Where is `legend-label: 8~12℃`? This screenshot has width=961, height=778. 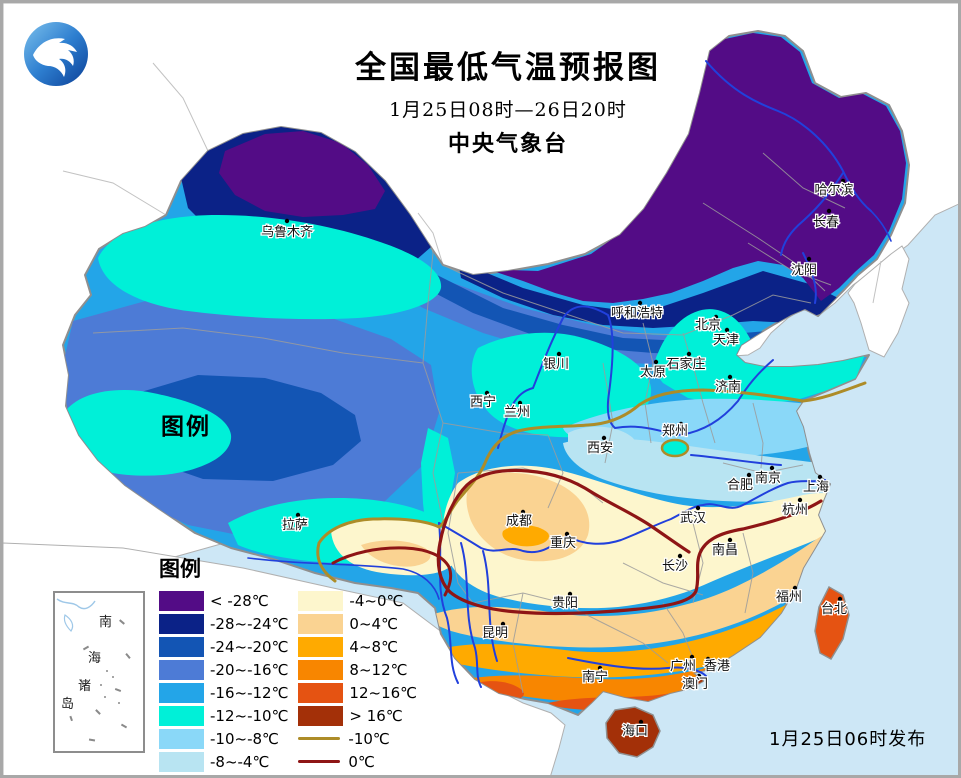 legend-label: 8~12℃ is located at coordinates (378, 669).